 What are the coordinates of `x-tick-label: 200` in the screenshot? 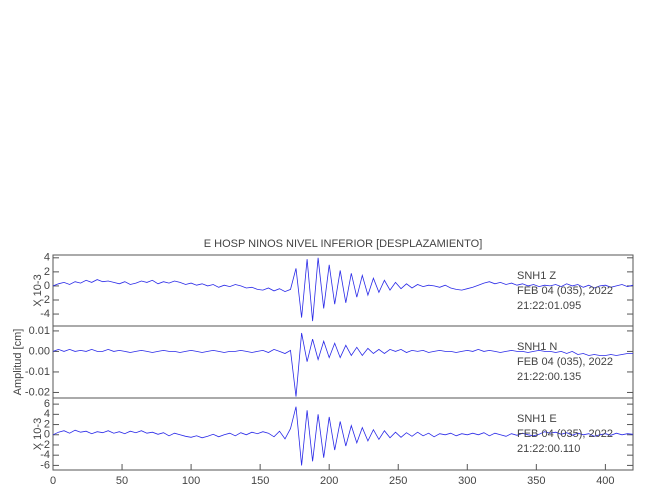 It's located at (329, 481).